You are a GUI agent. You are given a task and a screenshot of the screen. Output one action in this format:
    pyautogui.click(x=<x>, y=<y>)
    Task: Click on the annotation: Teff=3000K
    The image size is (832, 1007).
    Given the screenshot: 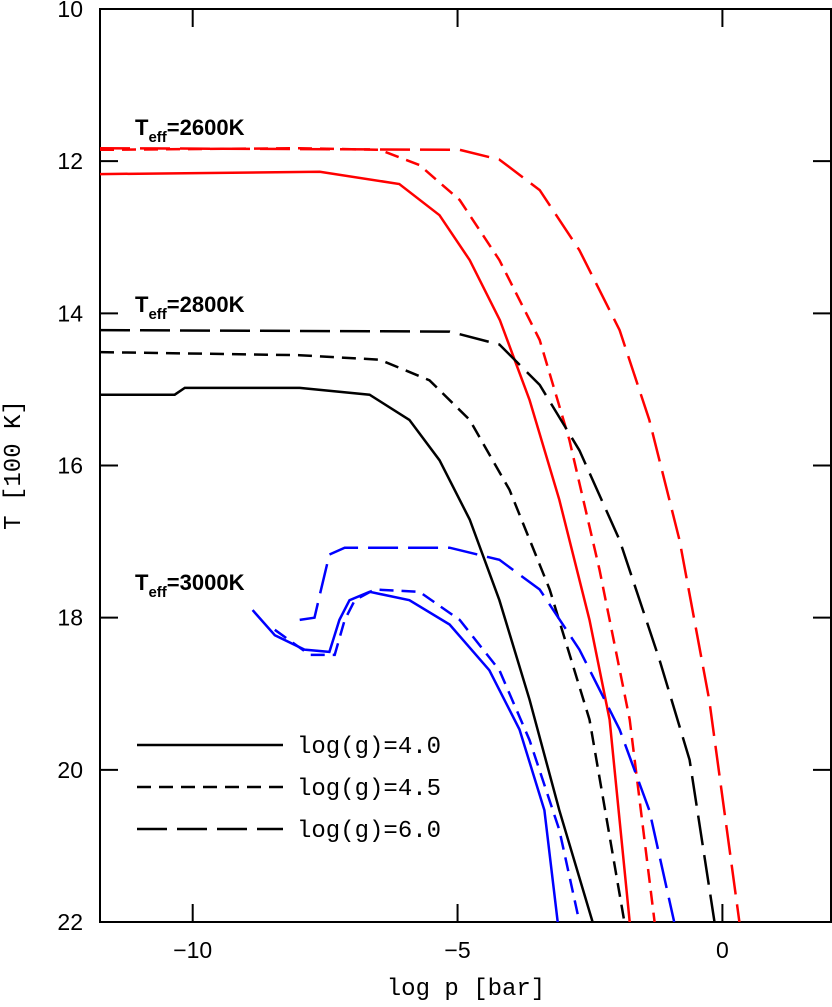 What is the action you would take?
    pyautogui.click(x=190, y=585)
    